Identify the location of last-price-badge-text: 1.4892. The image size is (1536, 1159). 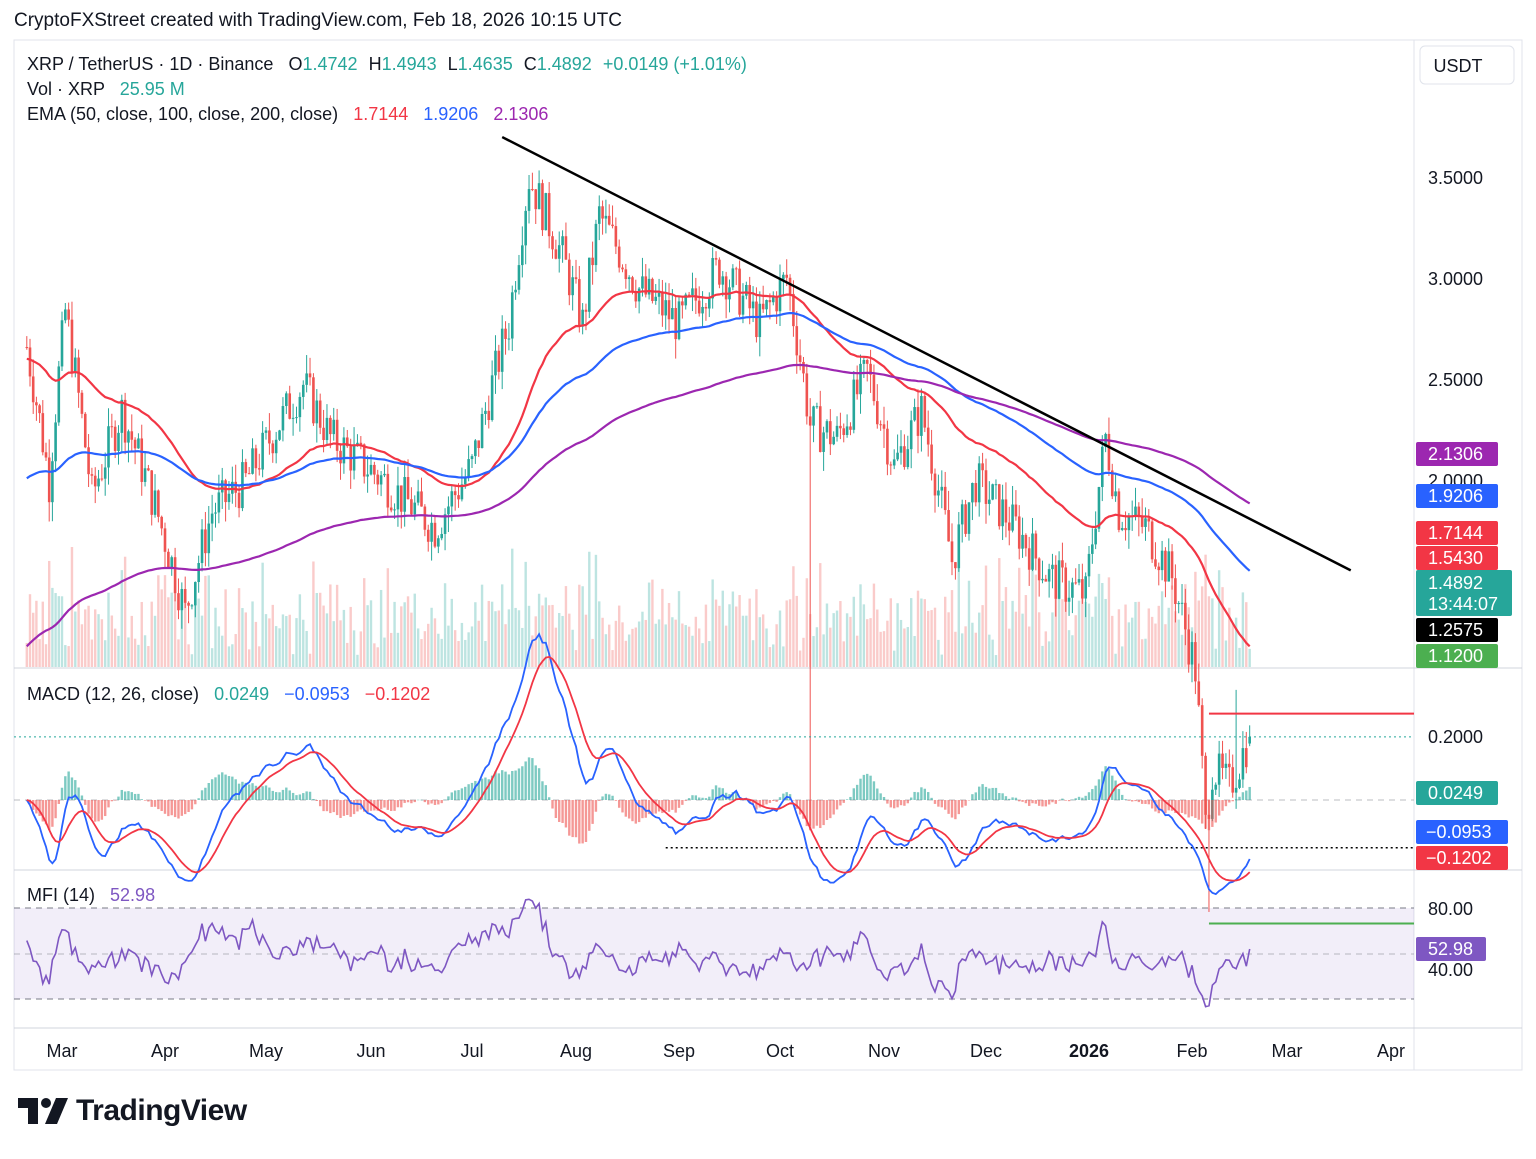
(1455, 583).